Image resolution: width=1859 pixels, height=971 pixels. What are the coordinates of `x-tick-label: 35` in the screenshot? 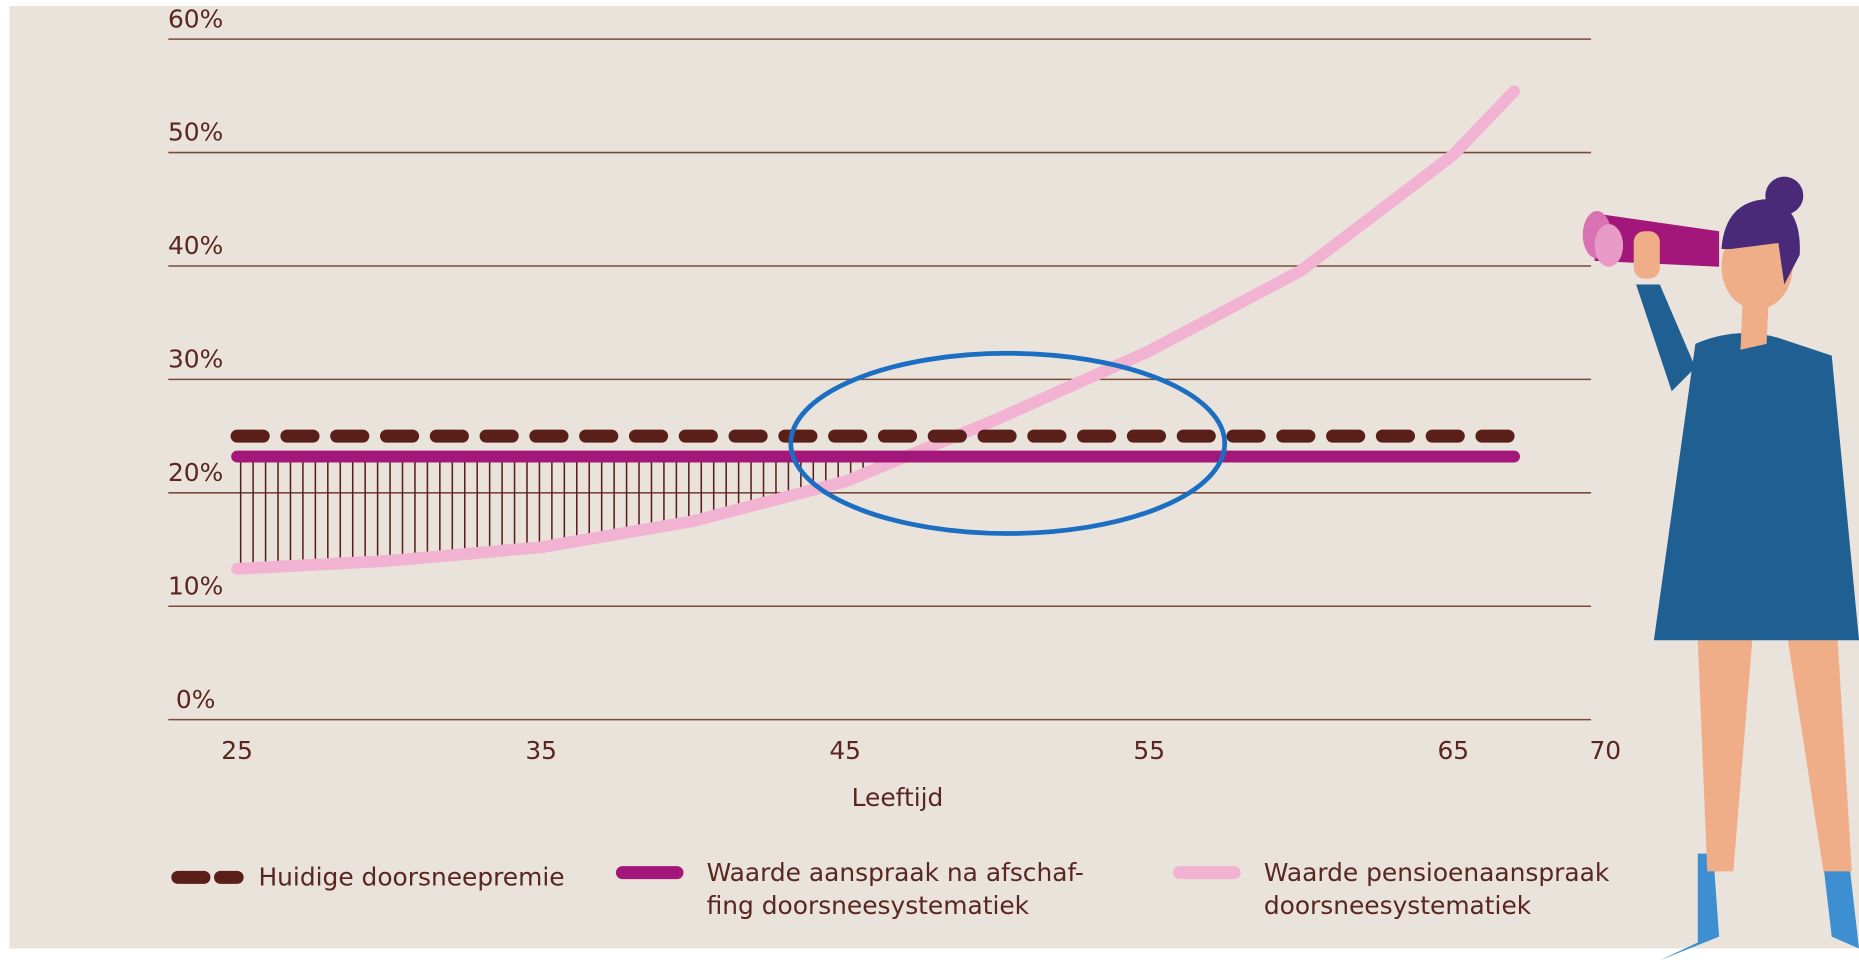 It's located at (541, 750).